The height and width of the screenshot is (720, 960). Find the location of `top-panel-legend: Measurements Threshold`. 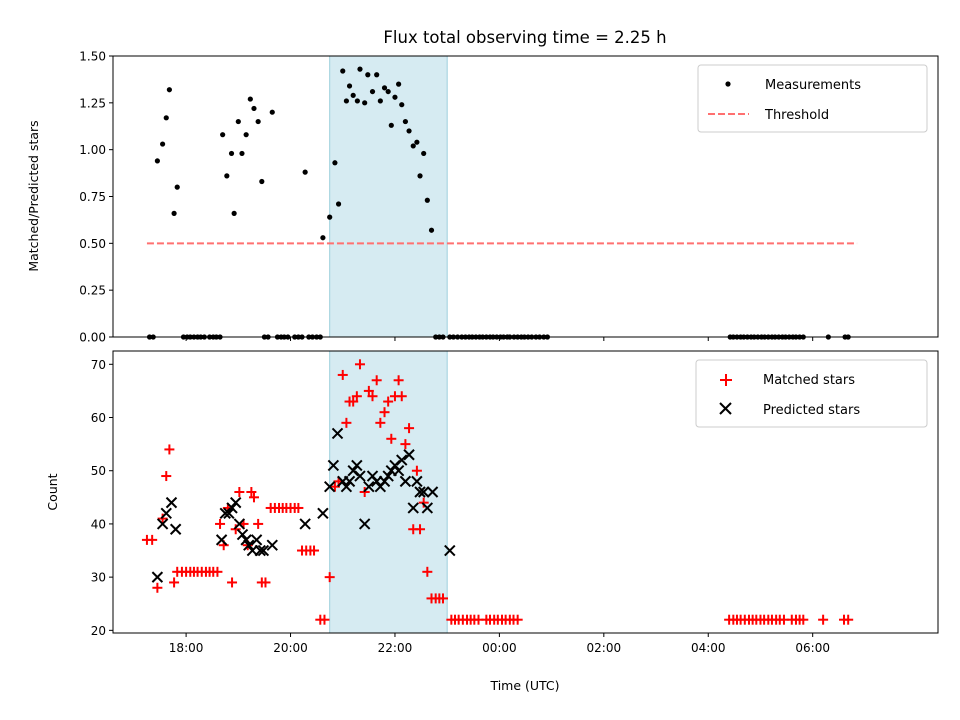

top-panel-legend: Measurements Threshold is located at coordinates (812, 98).